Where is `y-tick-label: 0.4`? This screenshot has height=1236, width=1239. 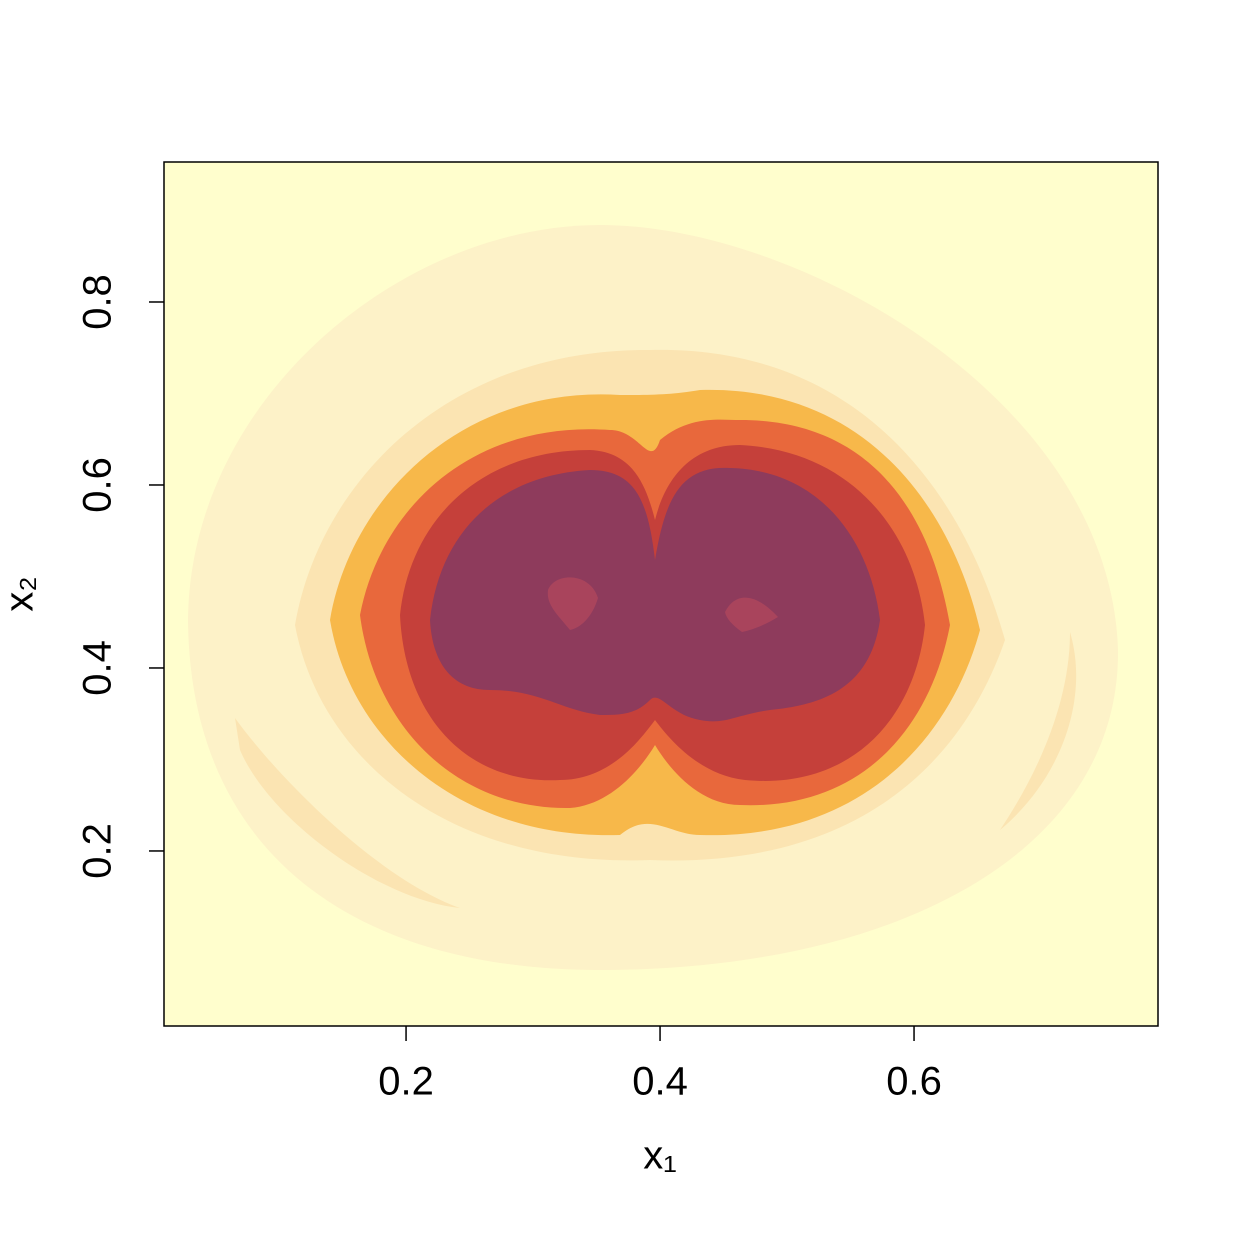
y-tick-label: 0.4 is located at coordinates (98, 668).